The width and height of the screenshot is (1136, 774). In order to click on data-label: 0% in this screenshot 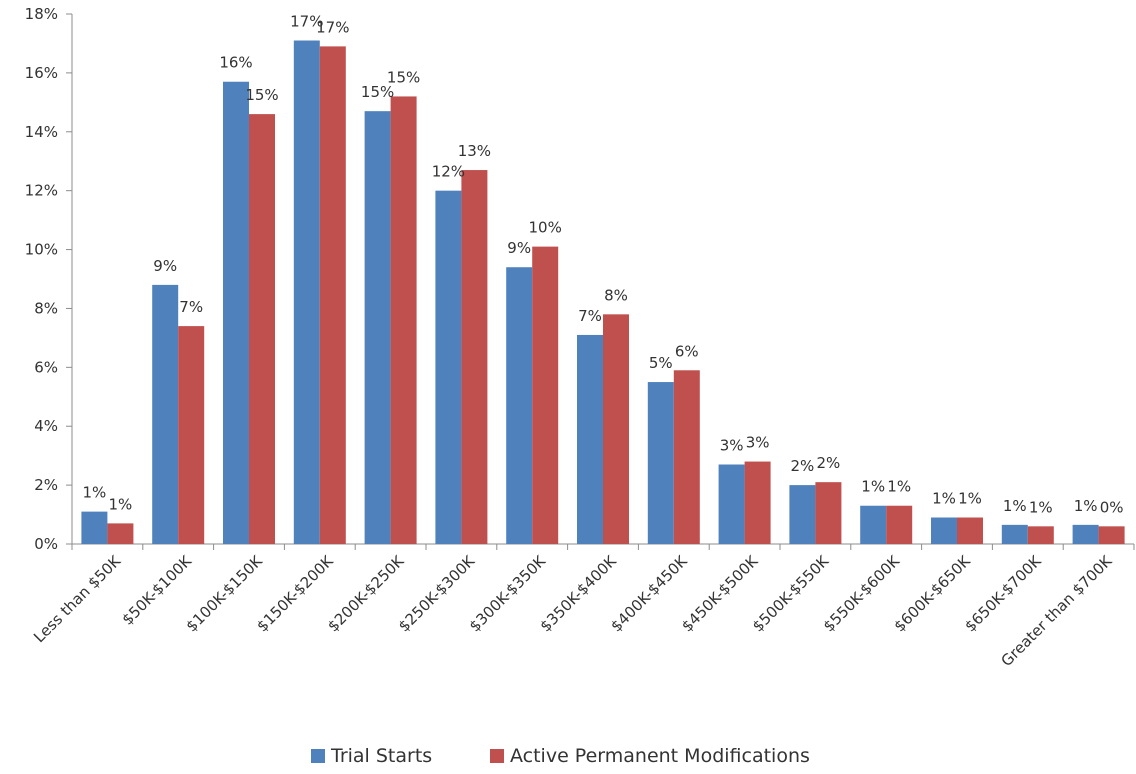, I will do `click(1112, 507)`.